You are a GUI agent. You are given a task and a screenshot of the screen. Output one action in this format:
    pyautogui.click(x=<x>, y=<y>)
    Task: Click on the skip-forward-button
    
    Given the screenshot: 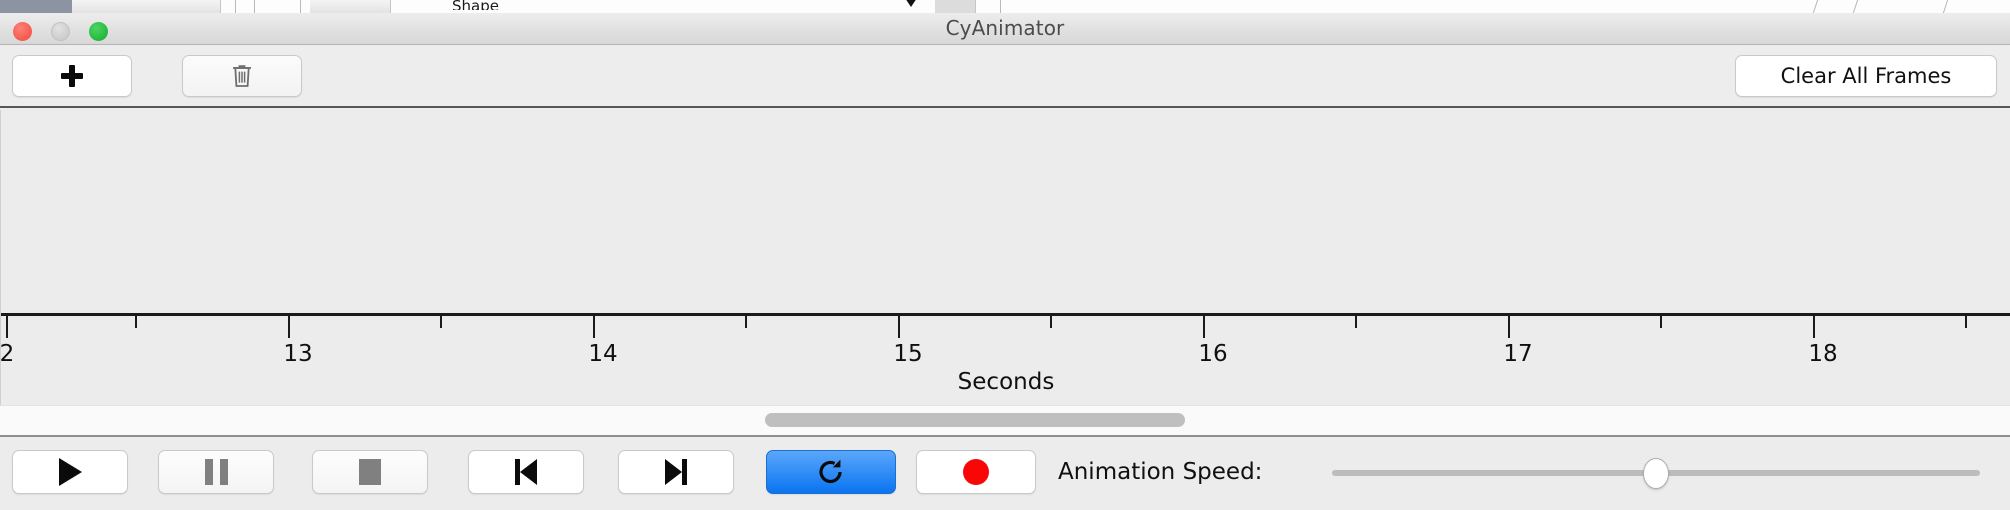 What is the action you would take?
    pyautogui.click(x=676, y=472)
    